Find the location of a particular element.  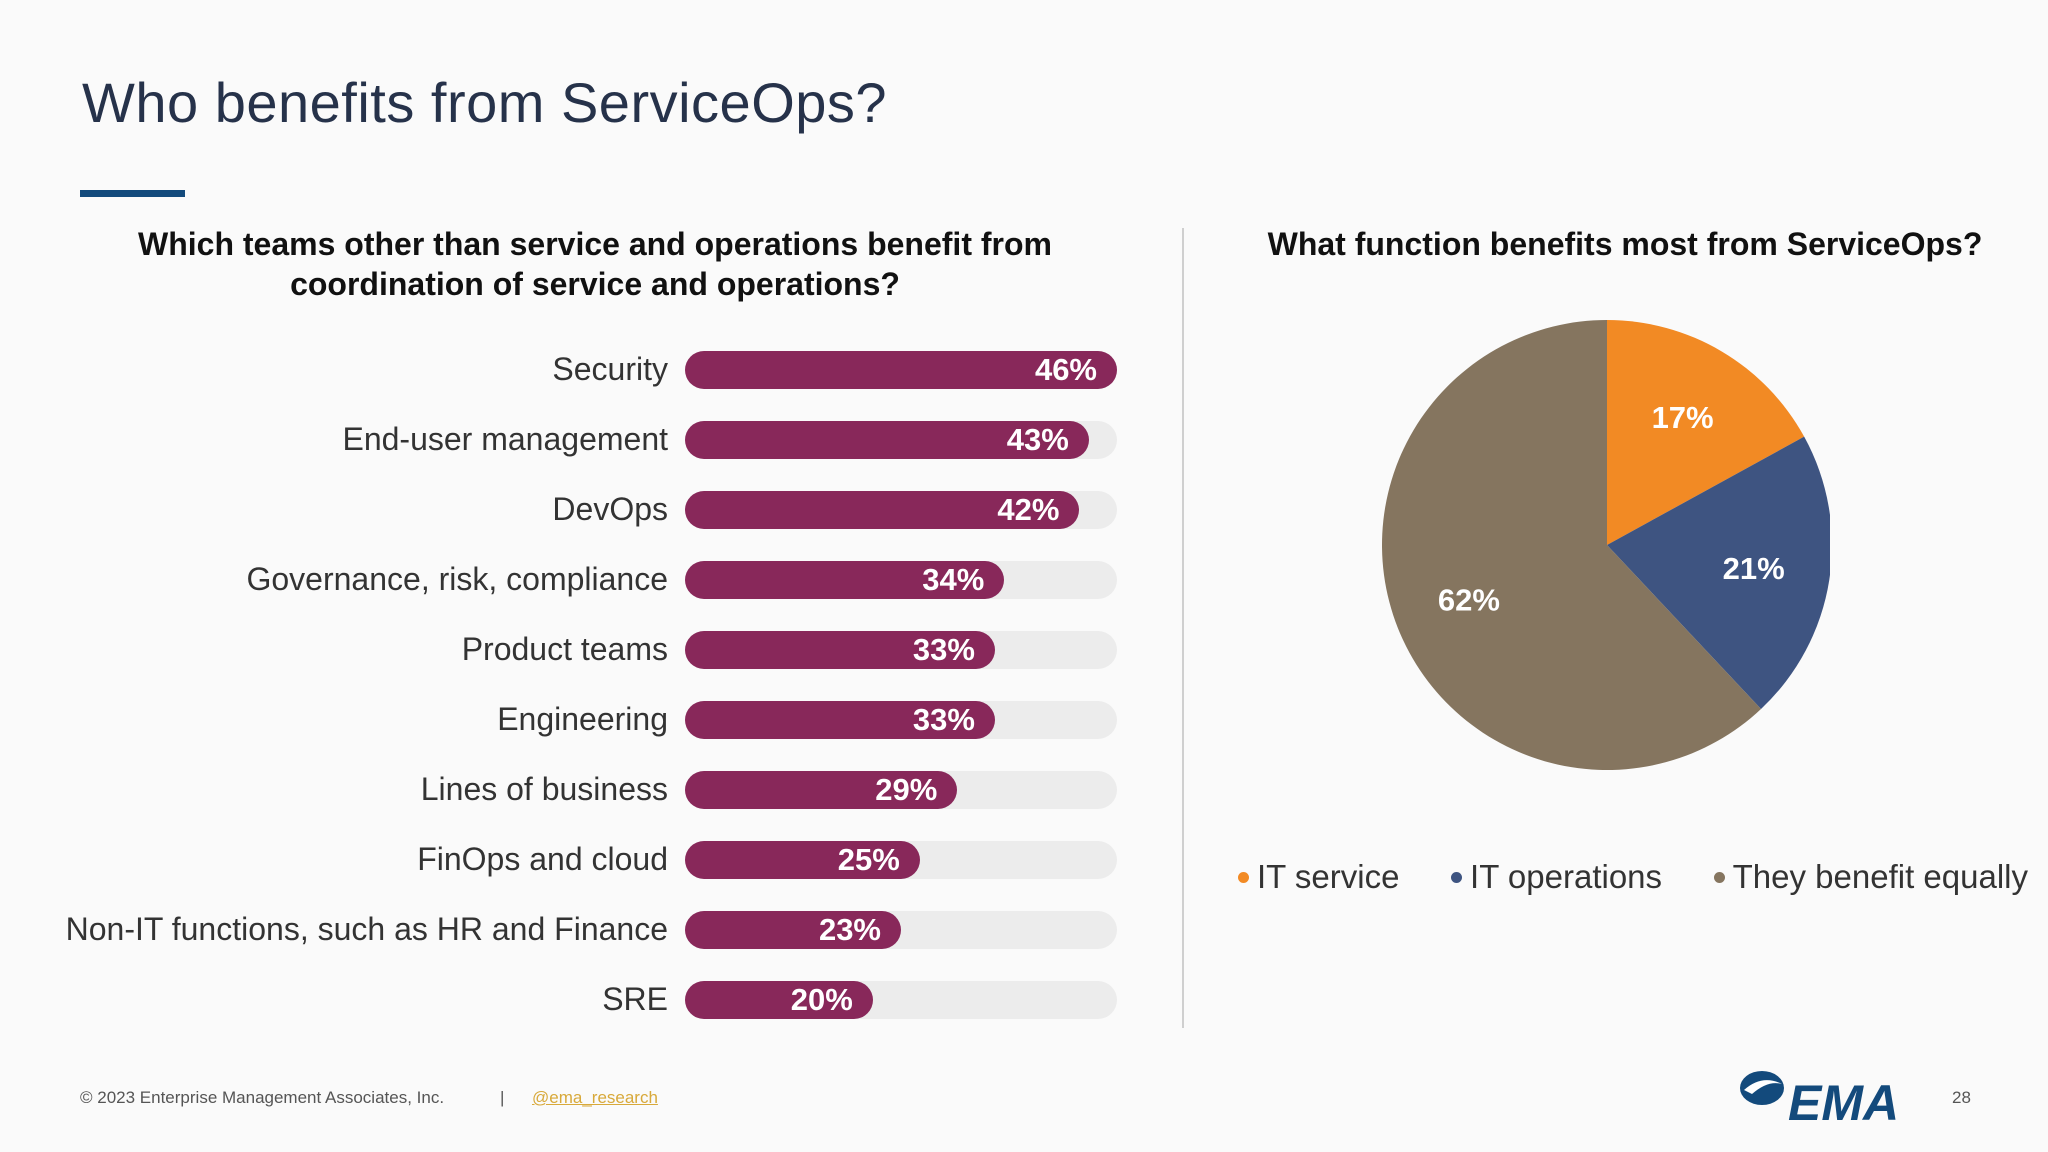

bar-track: 43% is located at coordinates (901, 440).